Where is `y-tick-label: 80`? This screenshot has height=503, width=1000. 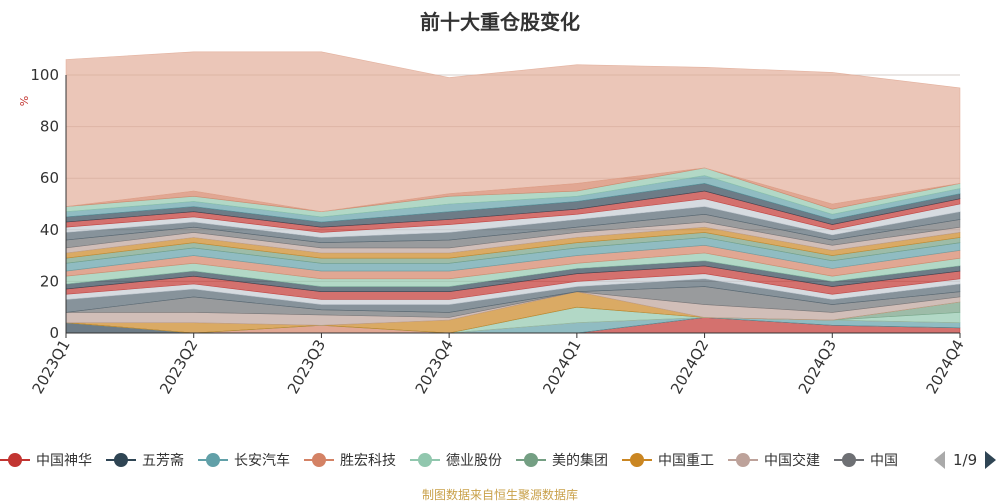 y-tick-label: 80 is located at coordinates (49, 127).